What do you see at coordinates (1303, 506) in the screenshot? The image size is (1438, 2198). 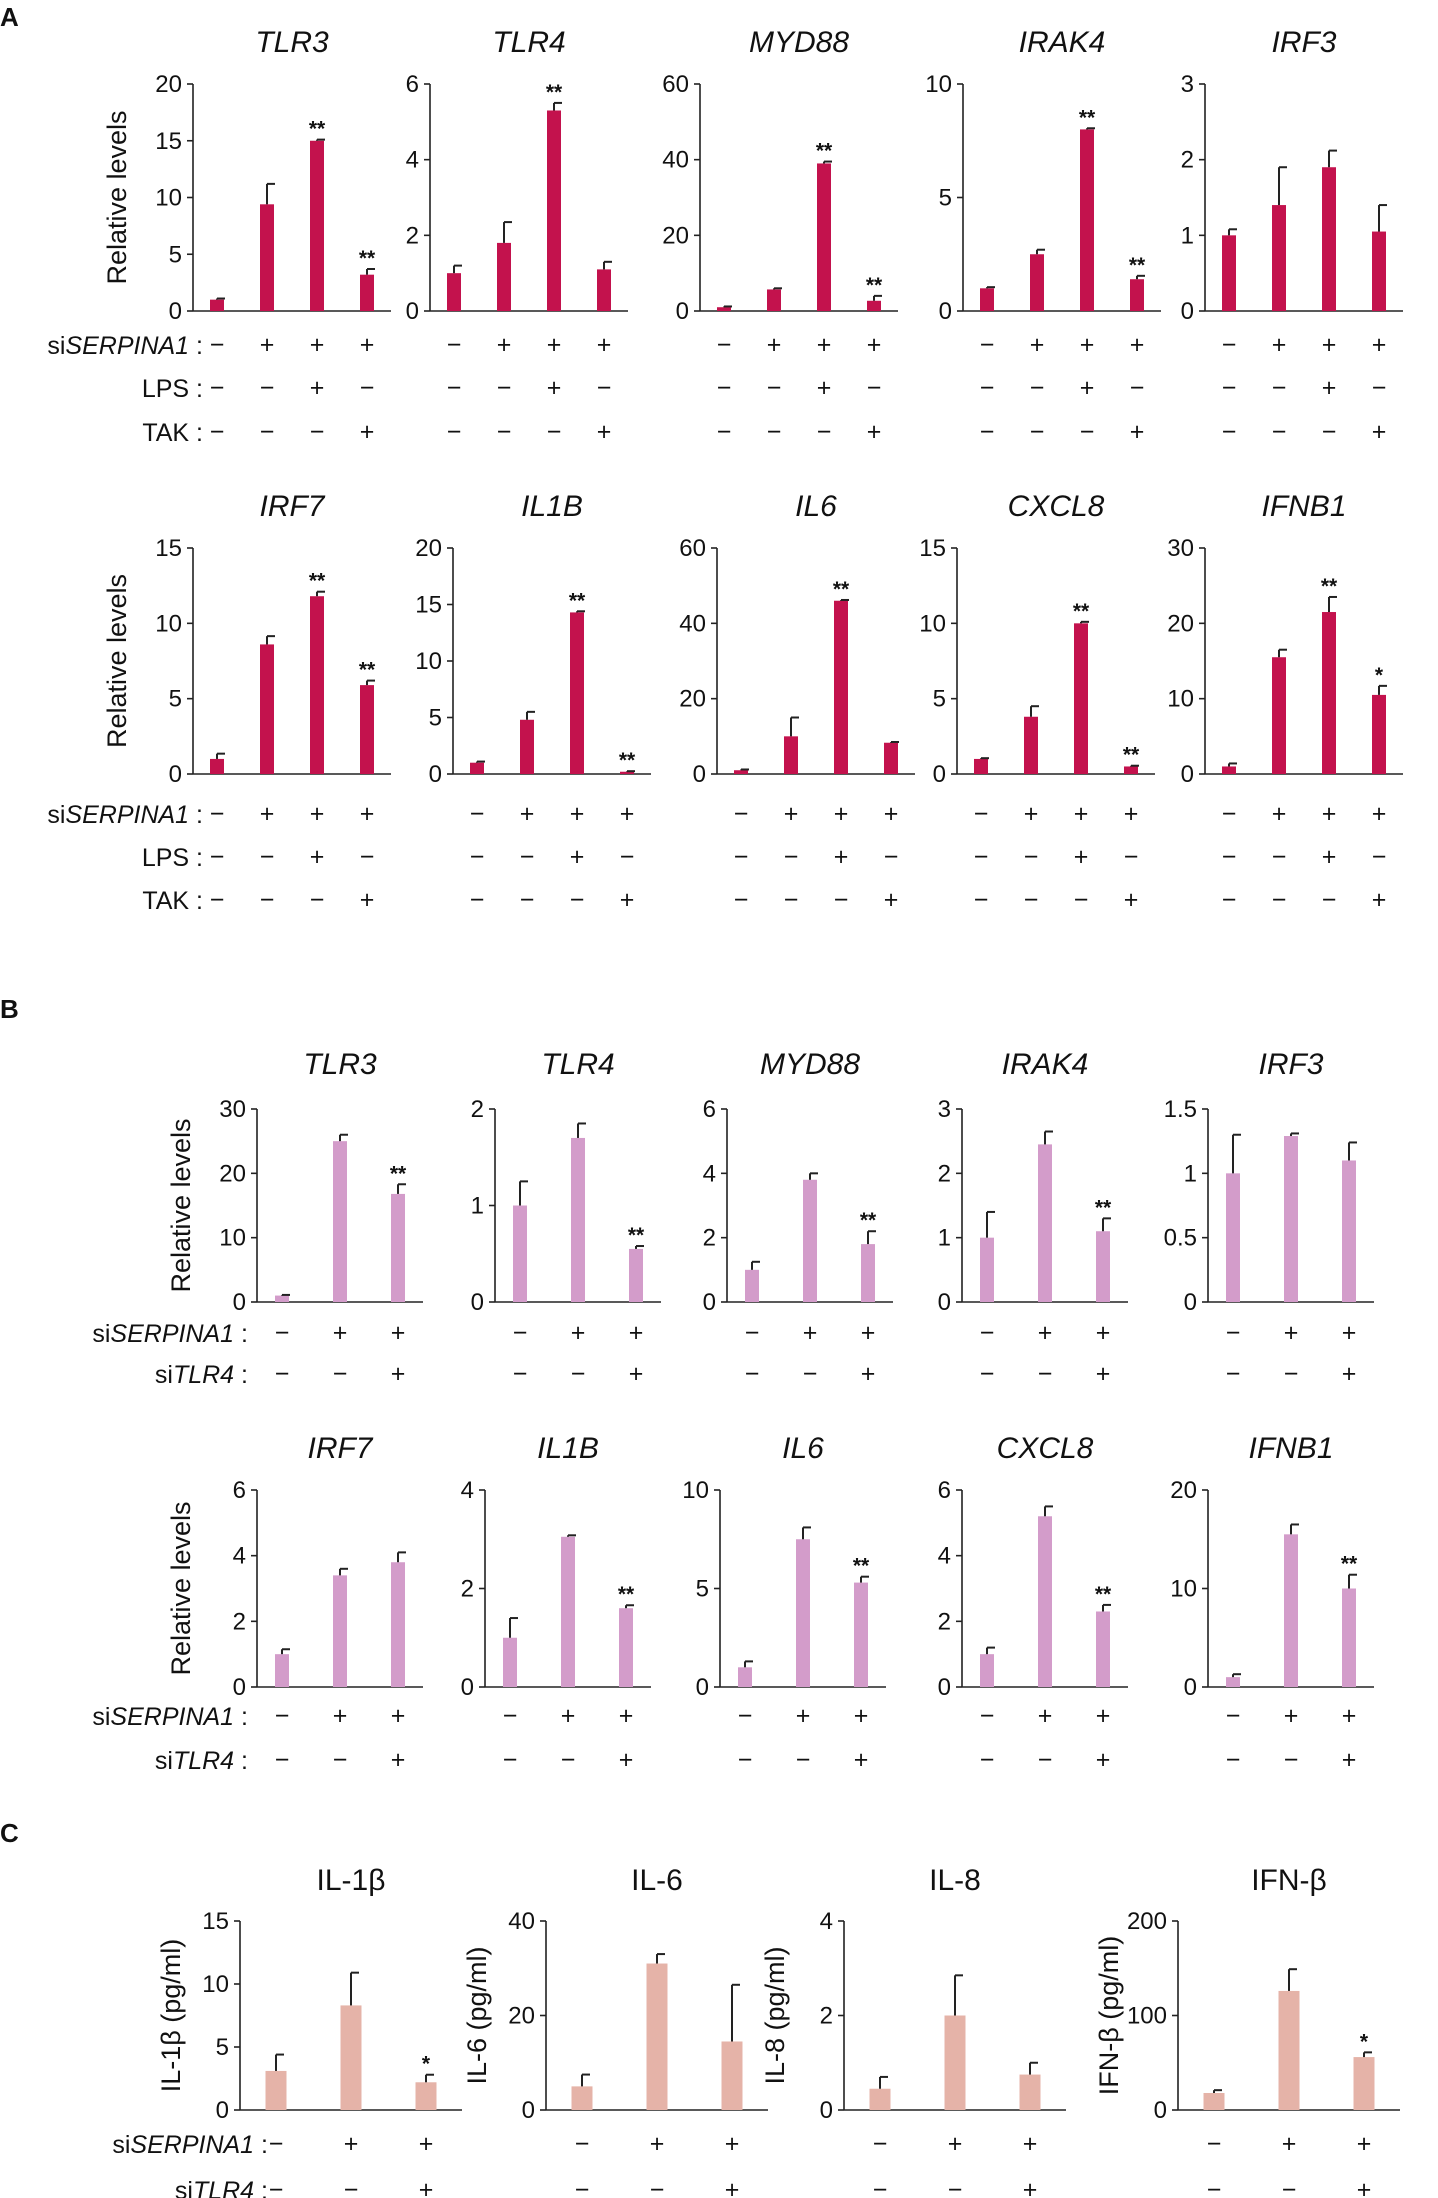 I see `chart-title: IFNB1` at bounding box center [1303, 506].